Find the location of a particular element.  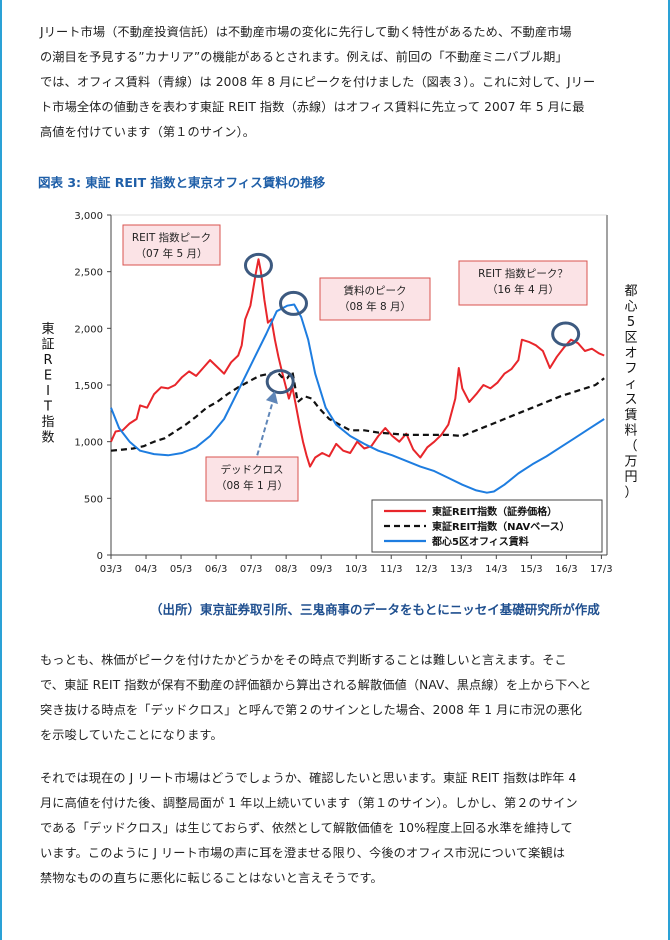

y-tick-label: 2,500 is located at coordinates (88, 273).